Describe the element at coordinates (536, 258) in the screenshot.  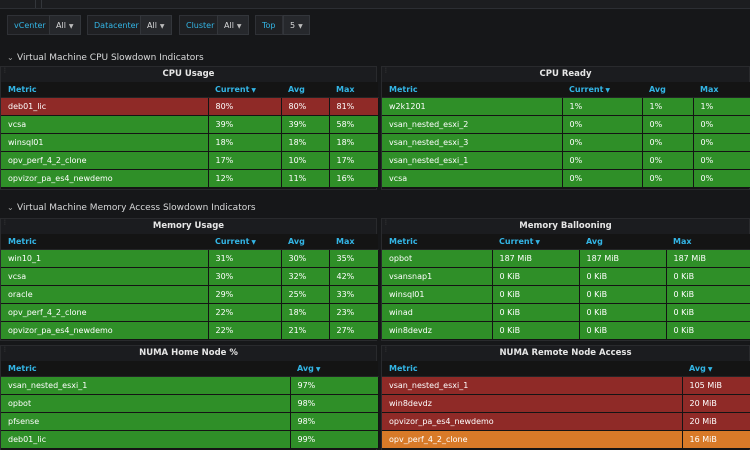
I see `value-cell: 187 MiB` at that location.